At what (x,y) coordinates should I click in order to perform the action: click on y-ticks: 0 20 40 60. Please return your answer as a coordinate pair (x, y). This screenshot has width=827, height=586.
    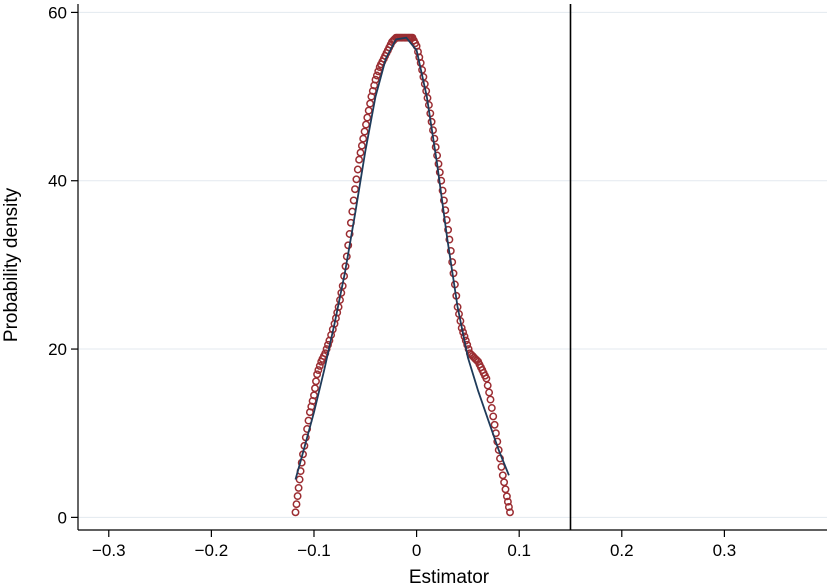
    Looking at the image, I should click on (63, 265).